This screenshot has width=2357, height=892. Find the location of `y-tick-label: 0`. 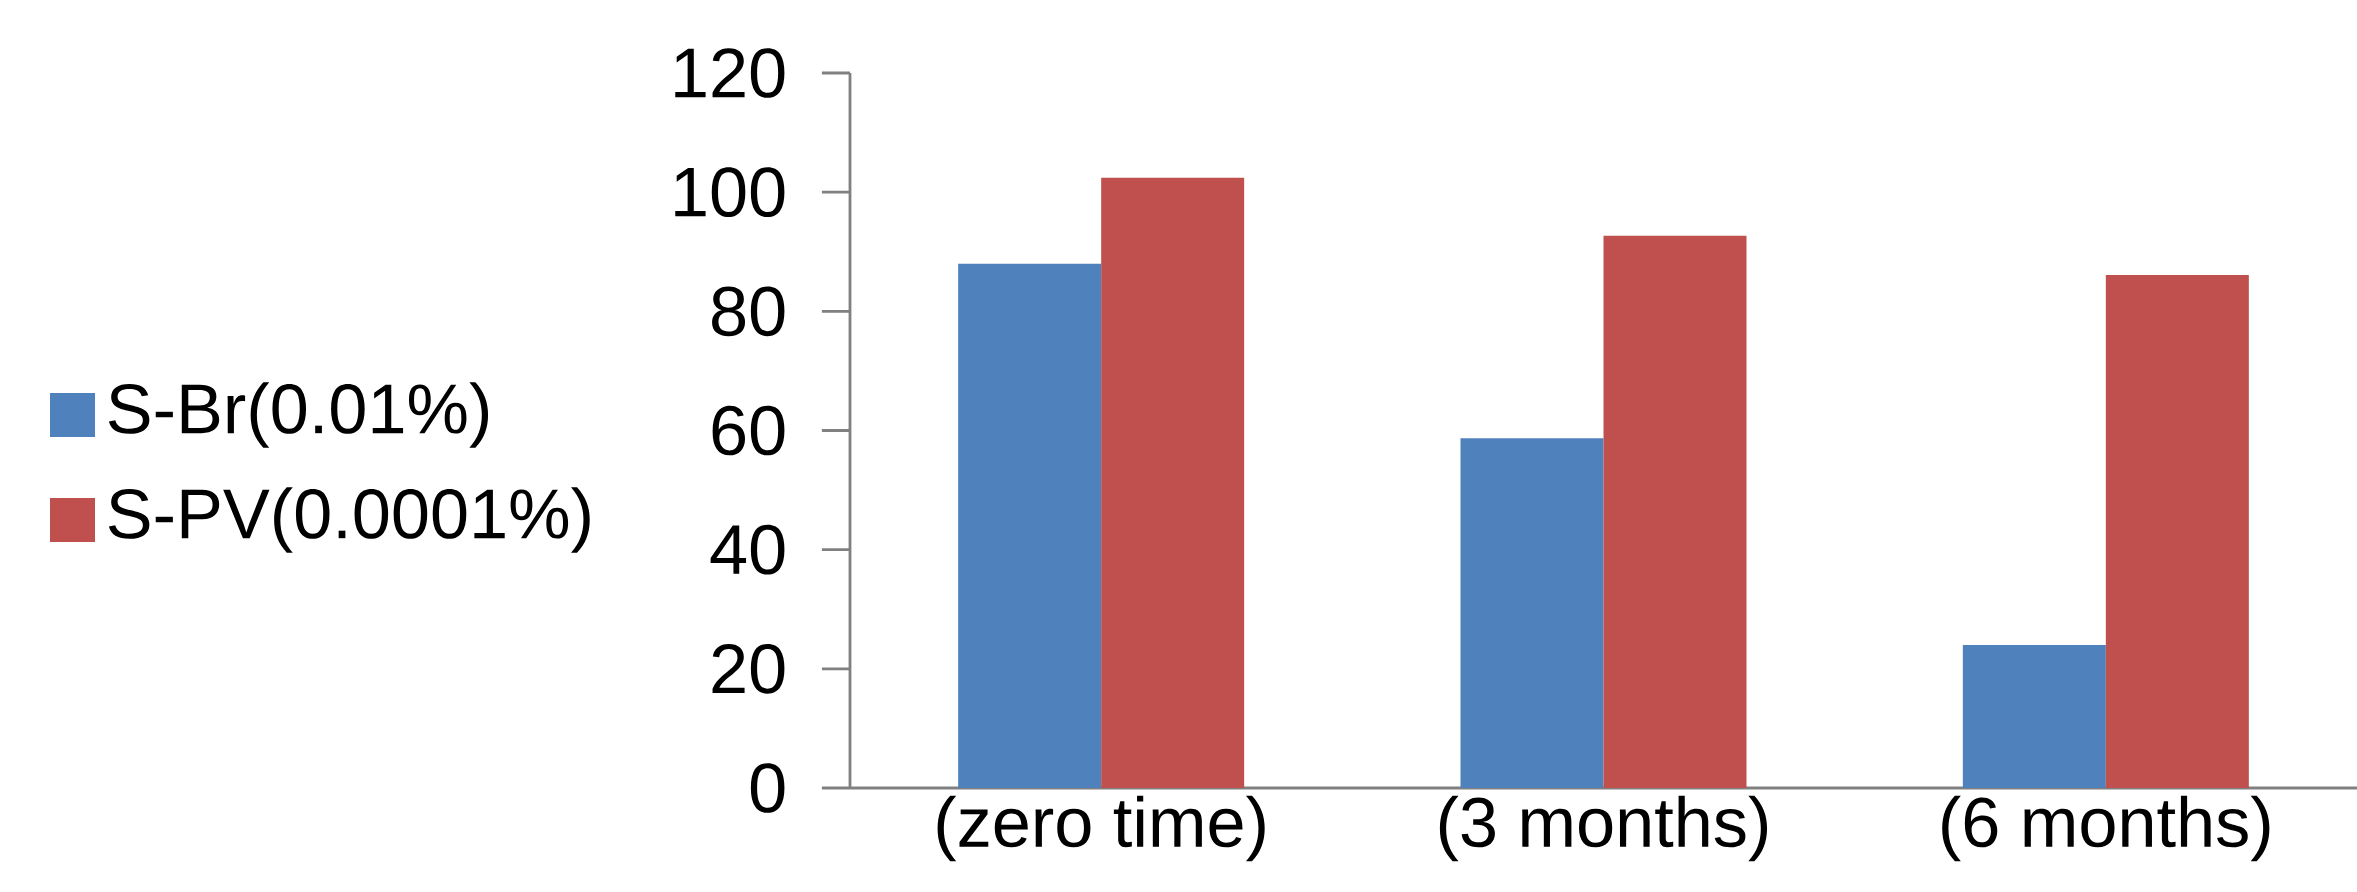

y-tick-label: 0 is located at coordinates (767, 788).